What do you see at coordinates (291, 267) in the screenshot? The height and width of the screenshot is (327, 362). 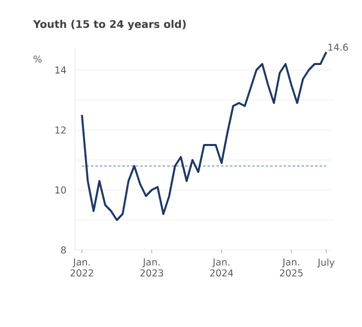 I see `x-tick-label: Jan. 2025` at bounding box center [291, 267].